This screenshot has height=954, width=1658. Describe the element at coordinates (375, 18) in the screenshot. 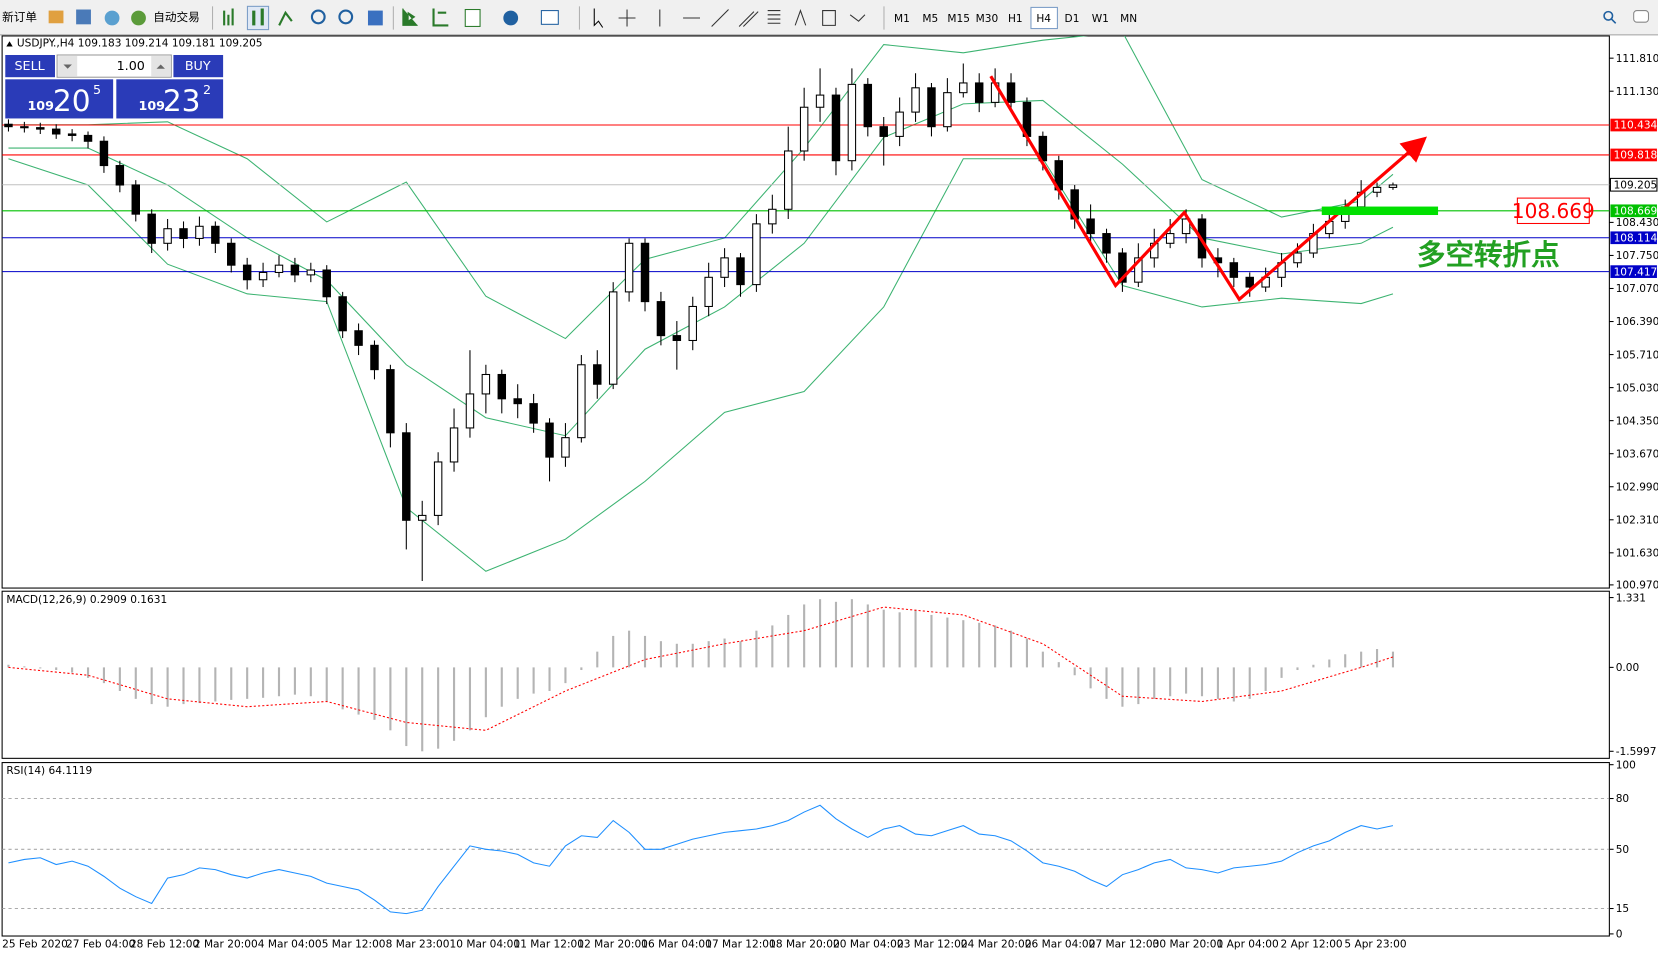

I see `tile-icon` at that location.